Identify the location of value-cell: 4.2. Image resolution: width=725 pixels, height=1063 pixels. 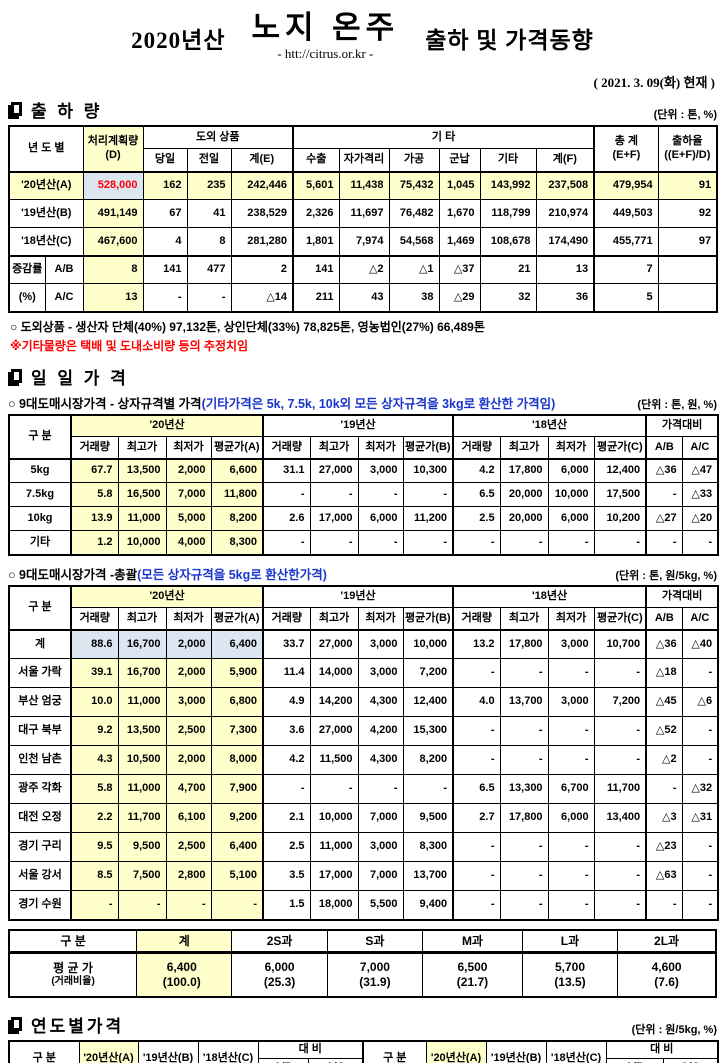
(286, 760).